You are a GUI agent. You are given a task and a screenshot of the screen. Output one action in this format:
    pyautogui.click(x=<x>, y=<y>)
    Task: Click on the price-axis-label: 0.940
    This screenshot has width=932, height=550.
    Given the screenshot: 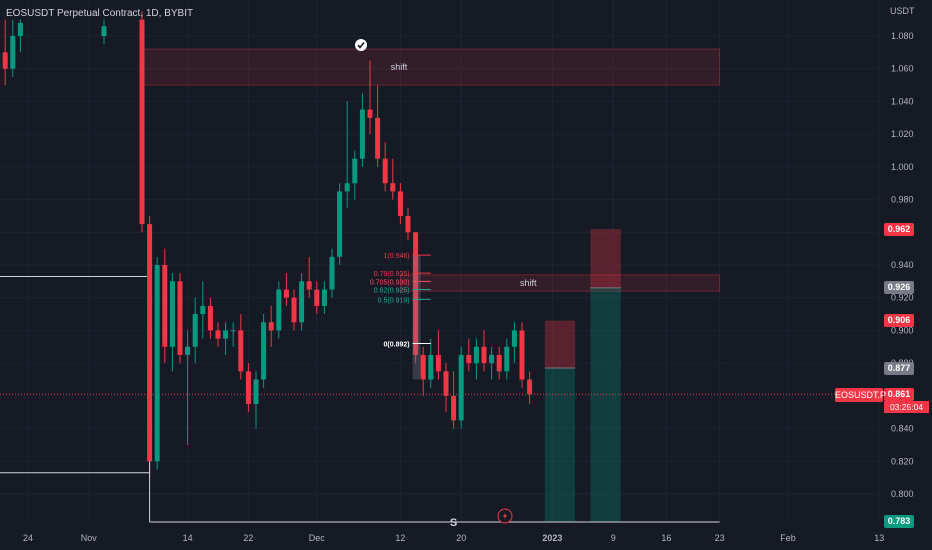 What is the action you would take?
    pyautogui.click(x=902, y=265)
    